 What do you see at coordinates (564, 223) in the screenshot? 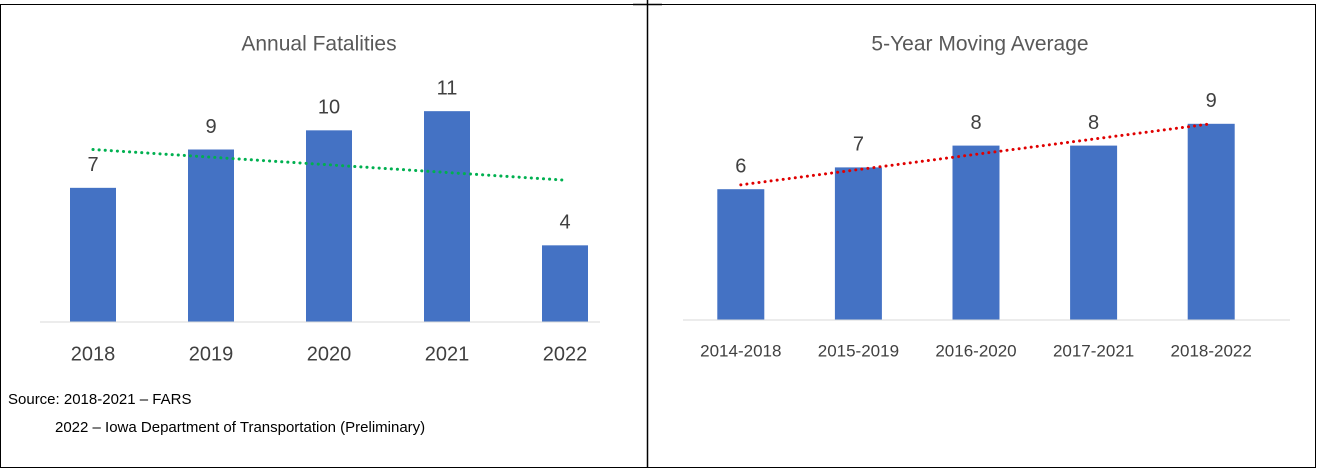
I see `data-label: 4` at bounding box center [564, 223].